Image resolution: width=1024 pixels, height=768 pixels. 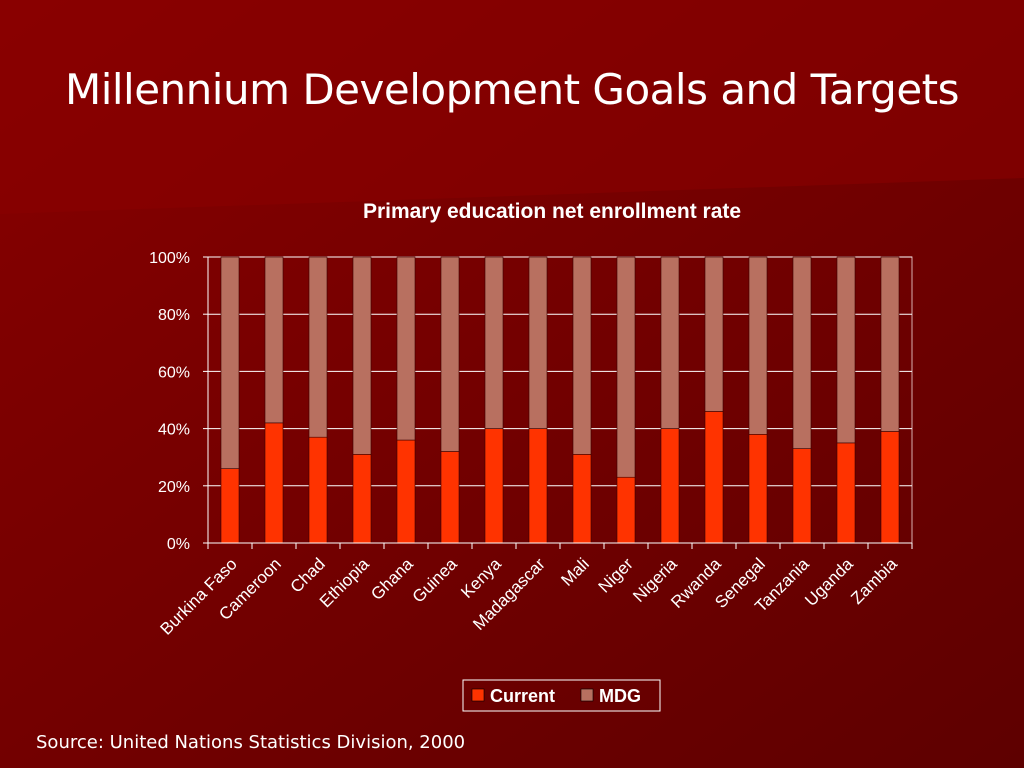 I want to click on slide-title: Millennium Development Goals and Targets, so click(x=512, y=89).